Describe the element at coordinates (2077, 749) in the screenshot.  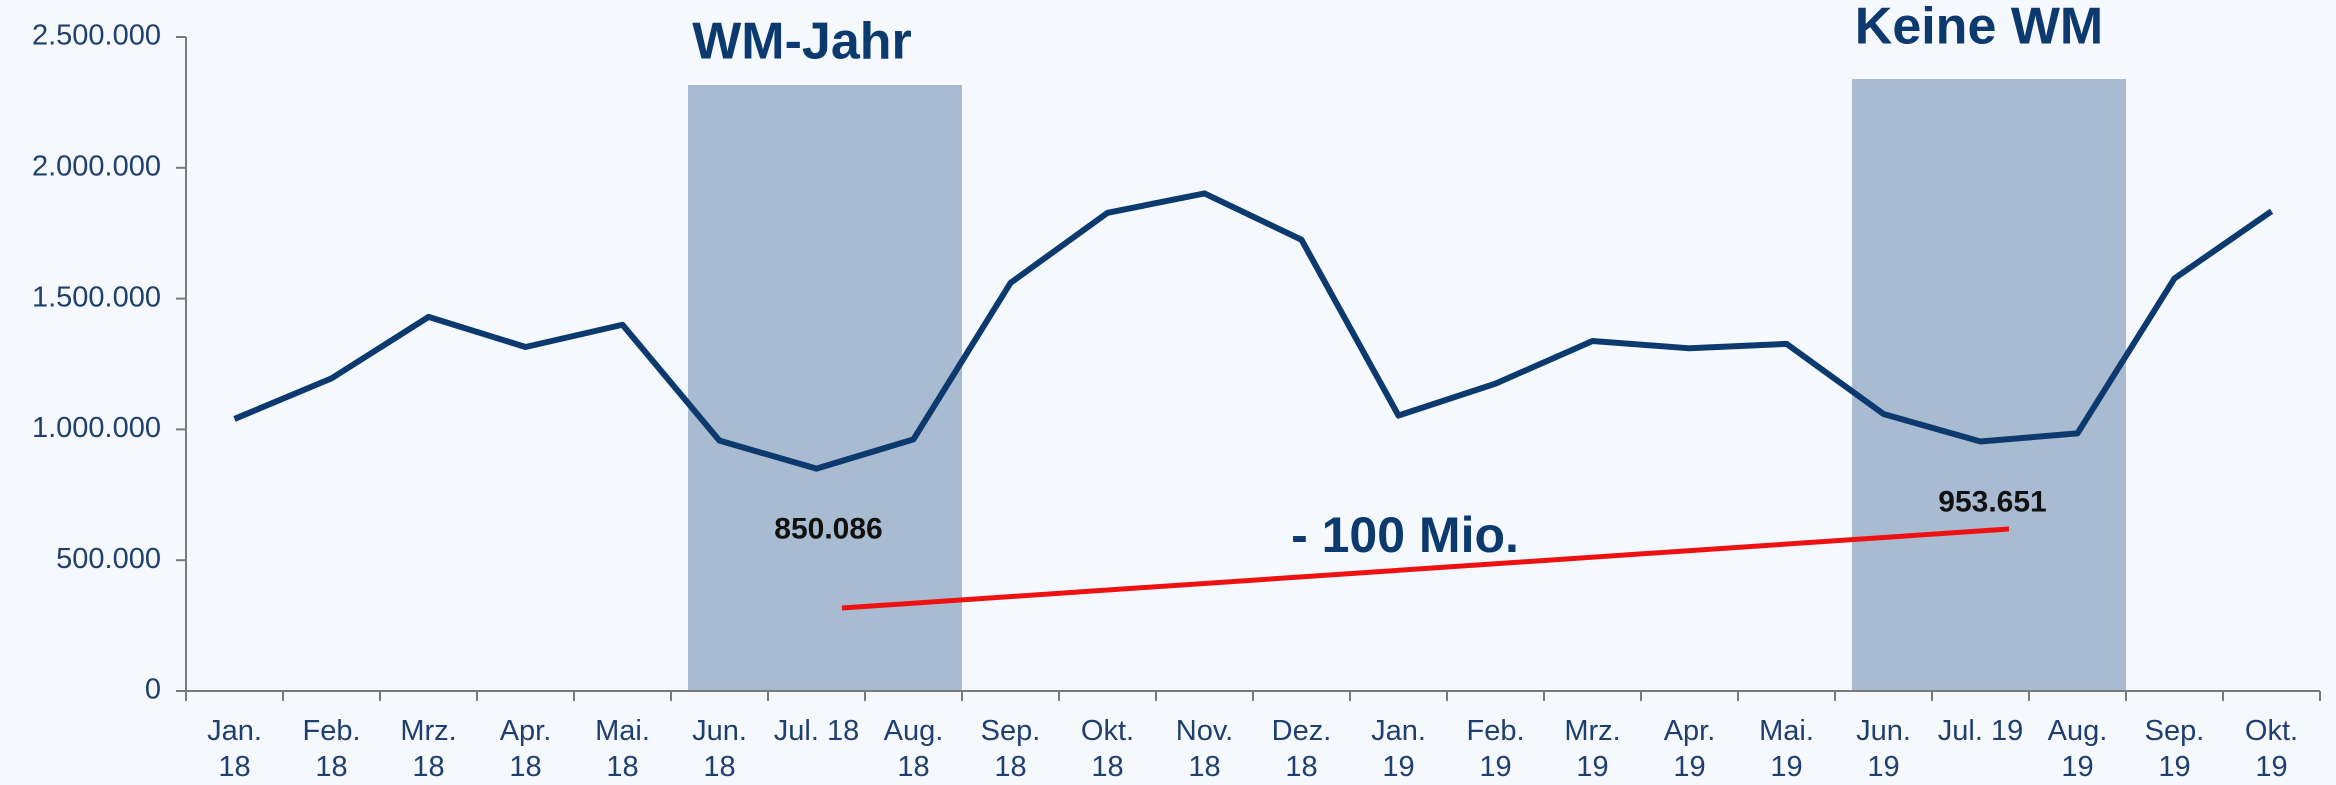
I see `x-tick-label: Aug. 19` at that location.